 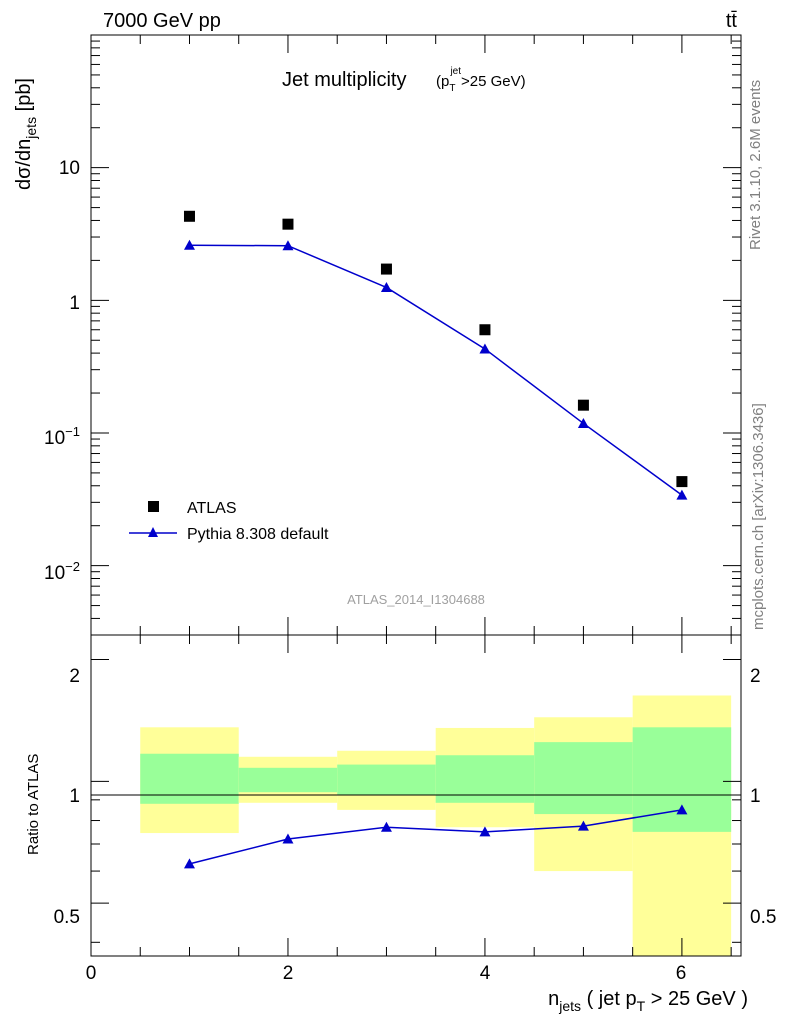 I want to click on ytick-label-0.01: 10⁻², so click(x=62, y=571).